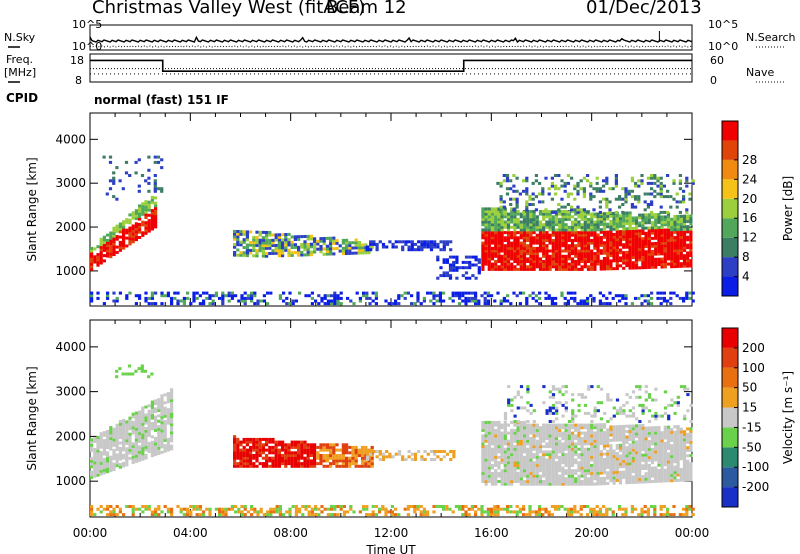 Image resolution: width=800 pixels, height=554 pixels. What do you see at coordinates (70, 139) in the screenshot?
I see `power-ytick-label: 4000` at bounding box center [70, 139].